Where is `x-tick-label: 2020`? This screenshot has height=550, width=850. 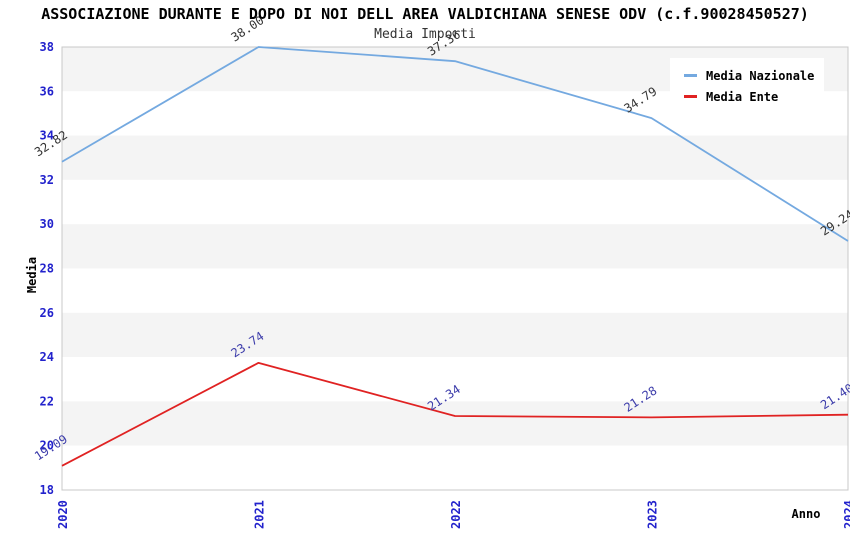 x-tick-label: 2020 is located at coordinates (63, 514).